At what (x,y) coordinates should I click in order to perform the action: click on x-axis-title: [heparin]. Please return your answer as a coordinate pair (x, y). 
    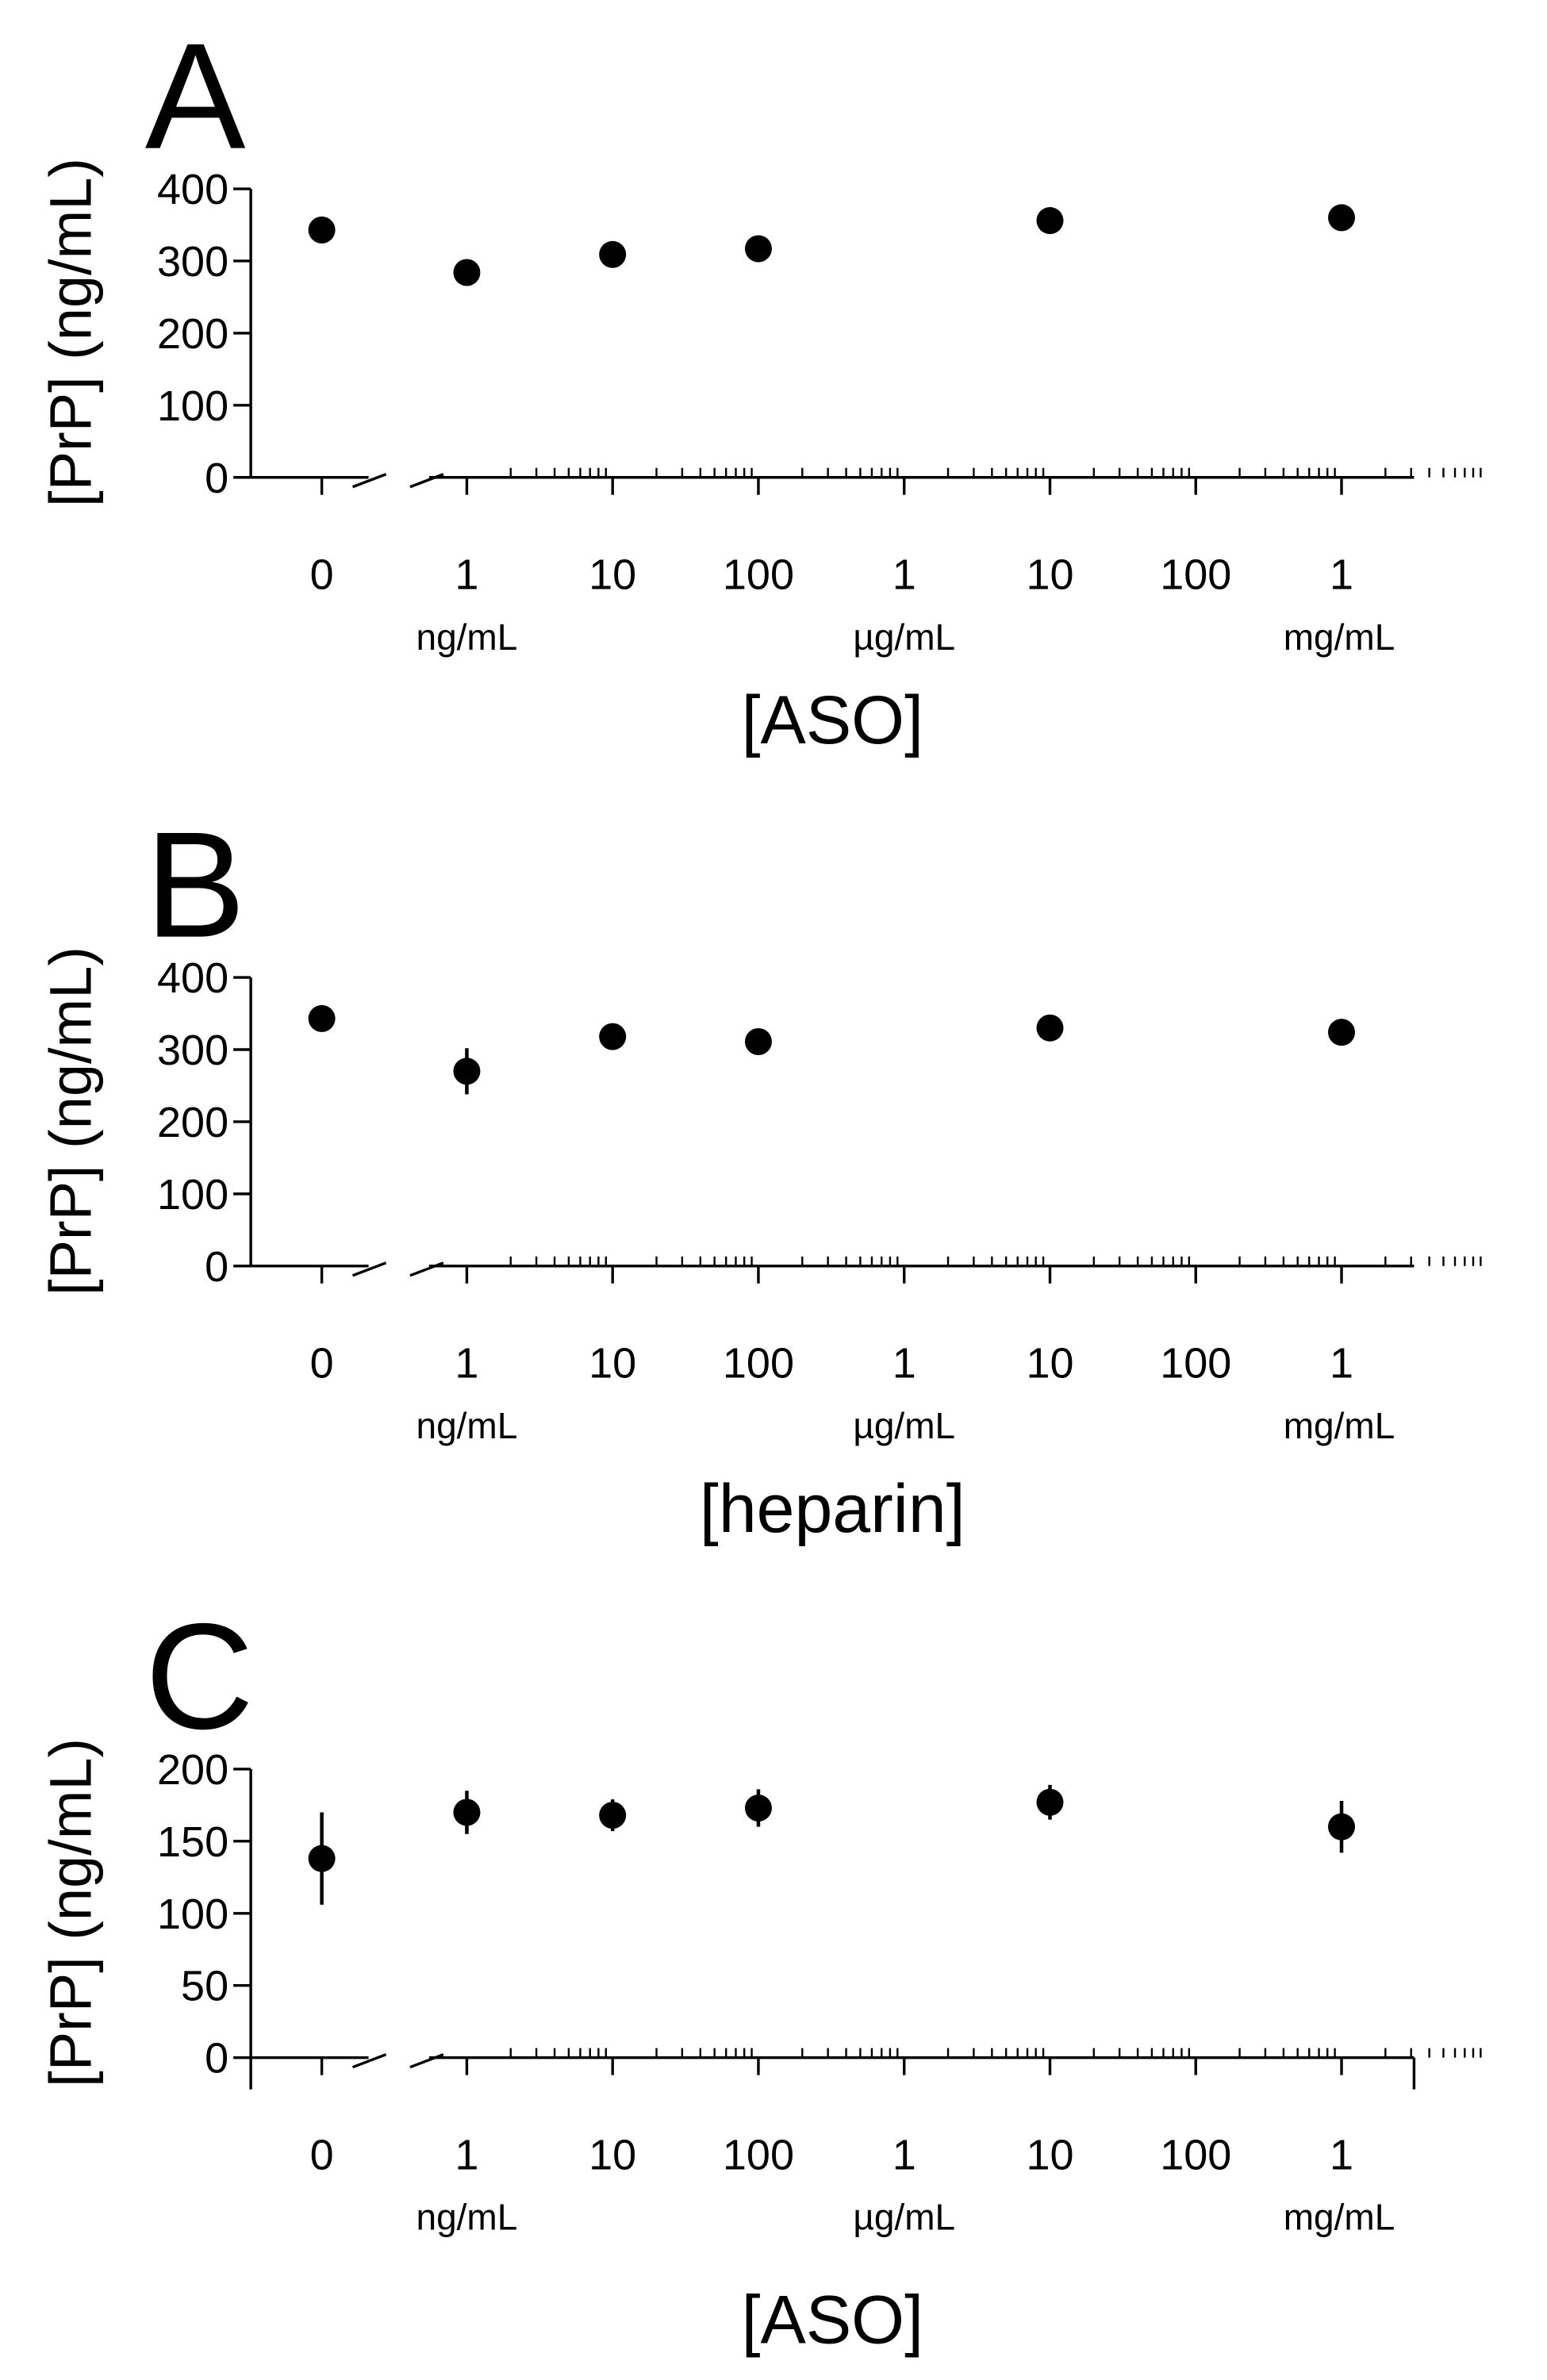
    Looking at the image, I should click on (832, 1509).